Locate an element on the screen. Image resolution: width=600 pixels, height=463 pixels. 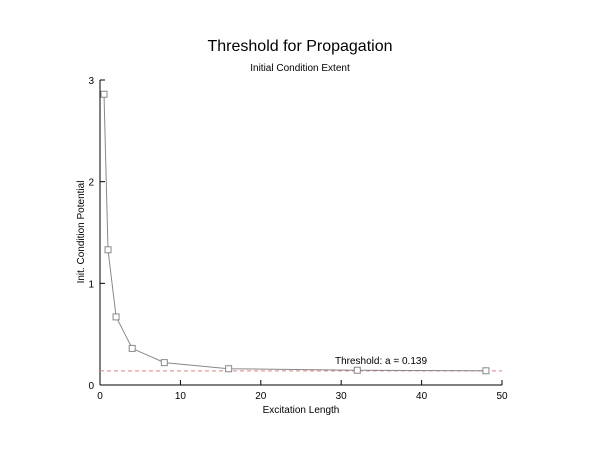
x-tick-label: 10 is located at coordinates (181, 396).